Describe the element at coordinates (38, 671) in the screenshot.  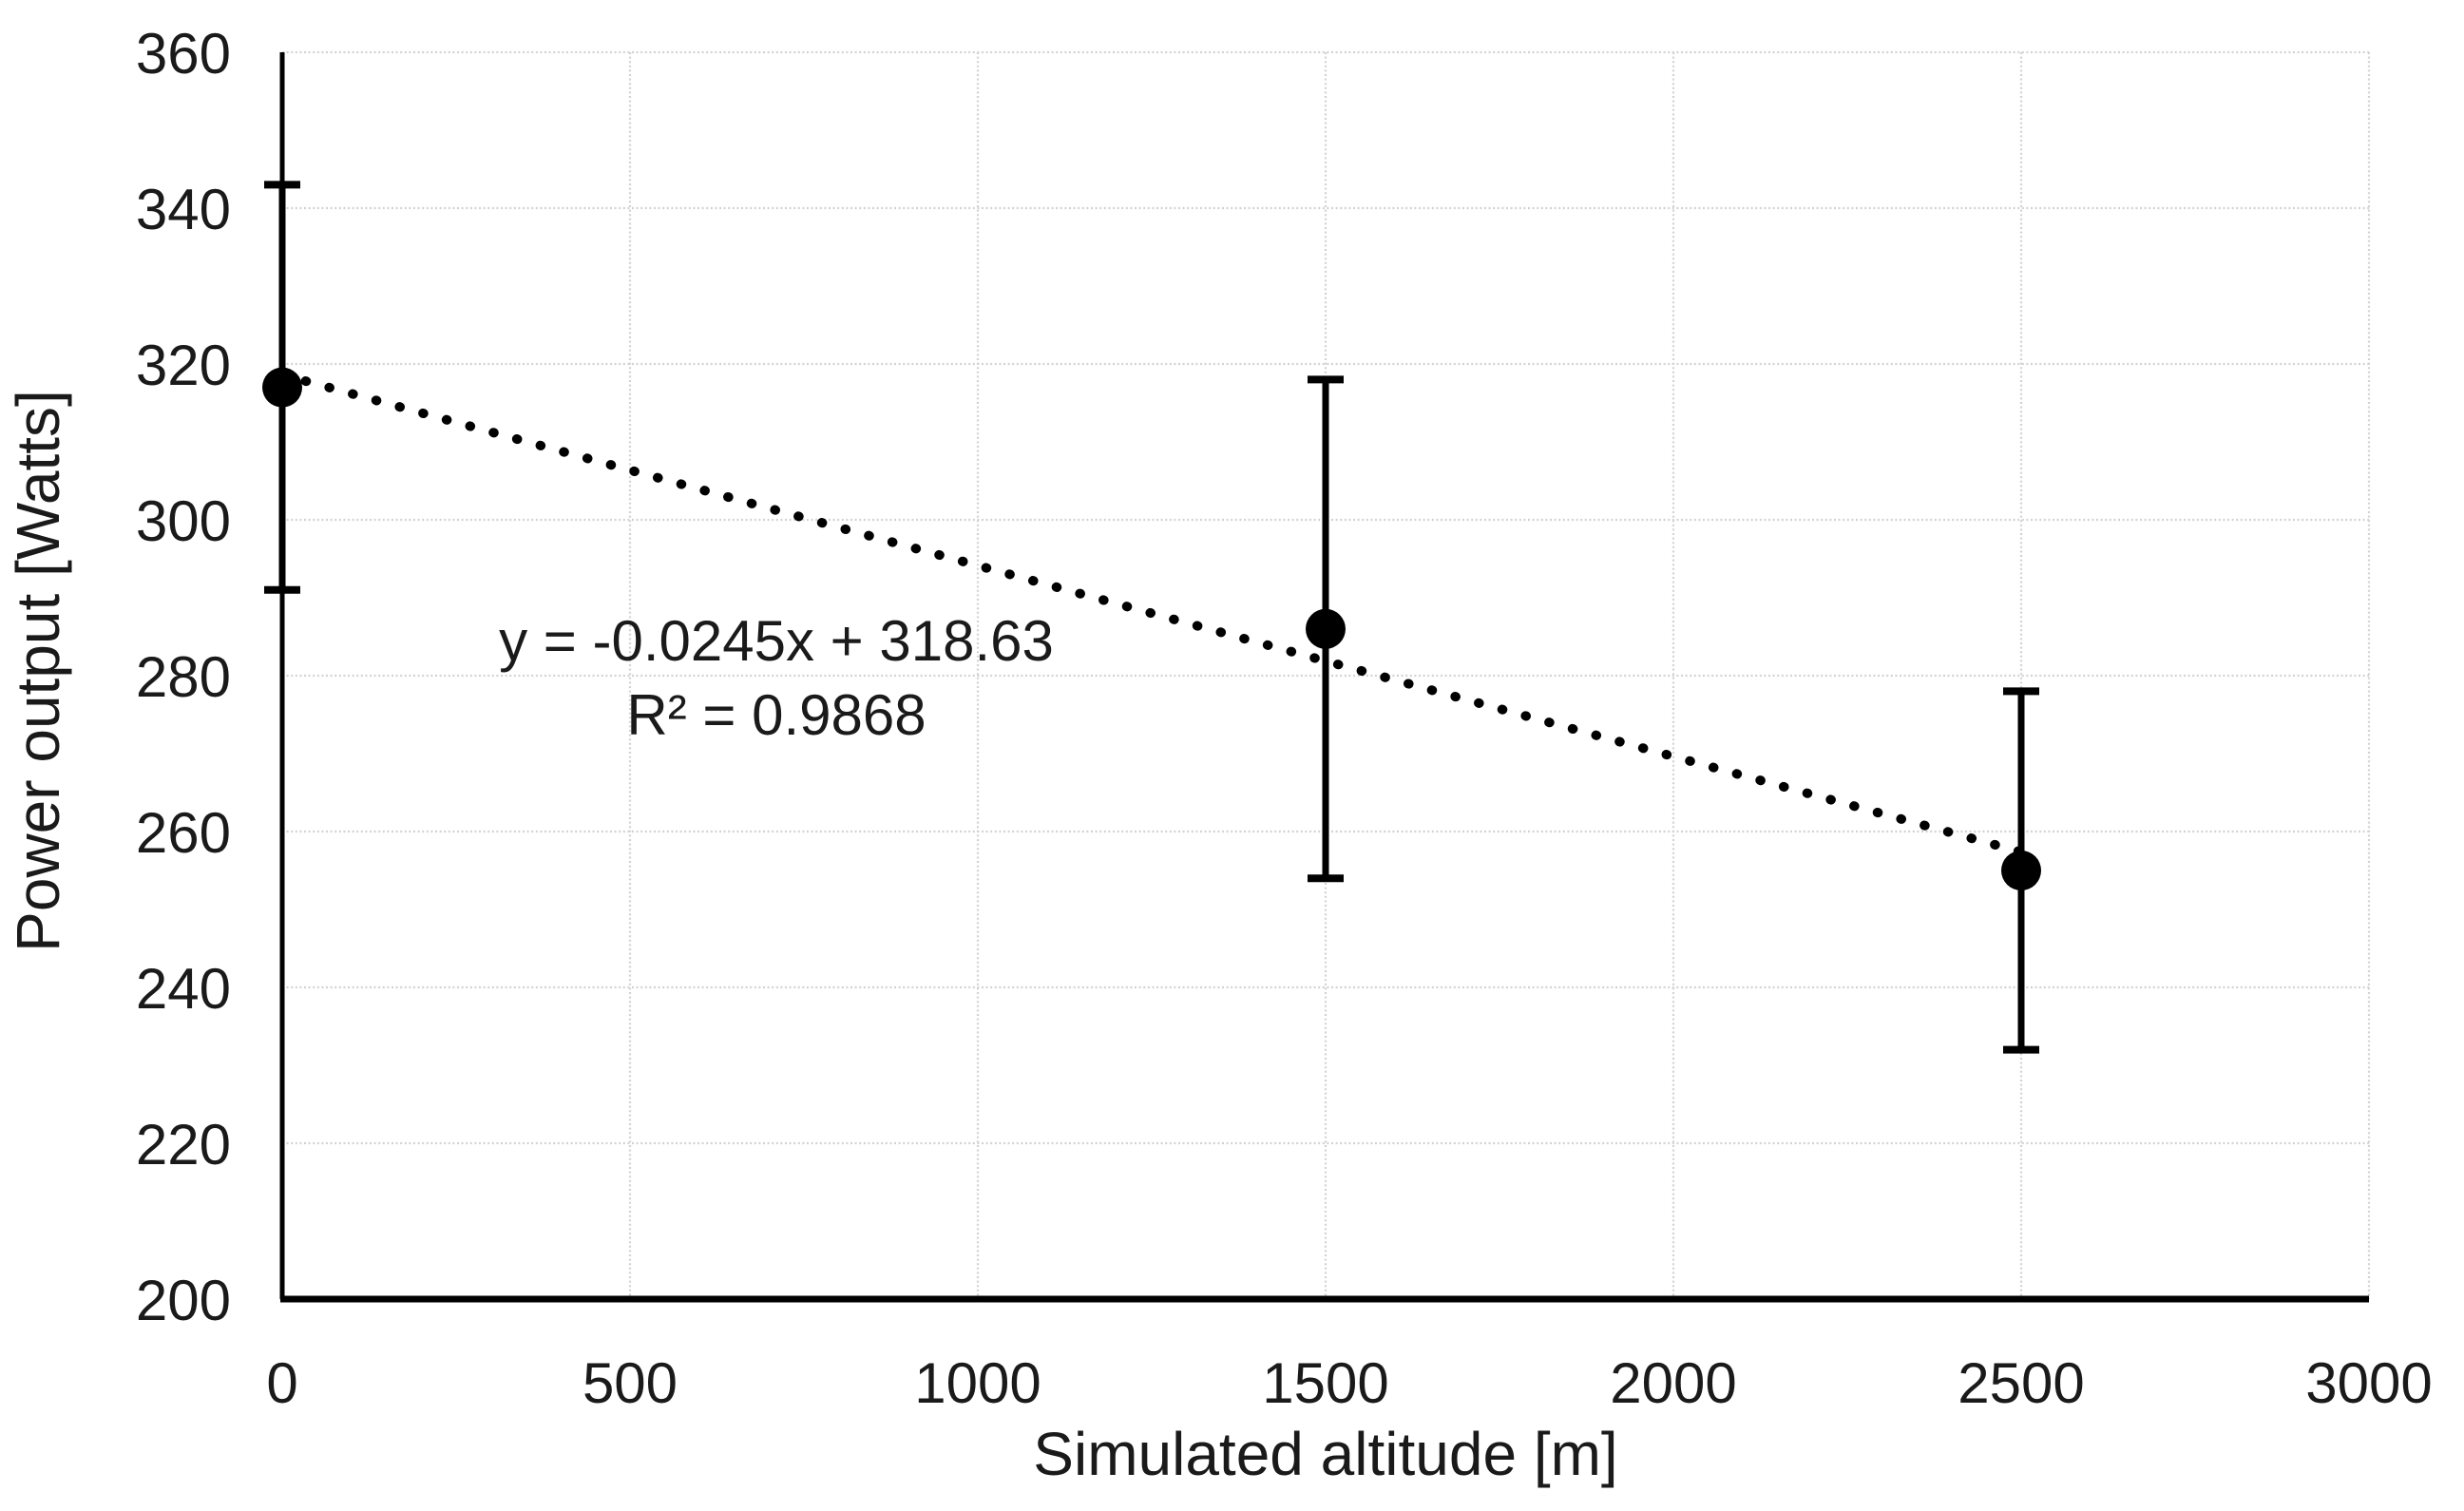
I see `y-axis-title: Power output [Watts]` at that location.